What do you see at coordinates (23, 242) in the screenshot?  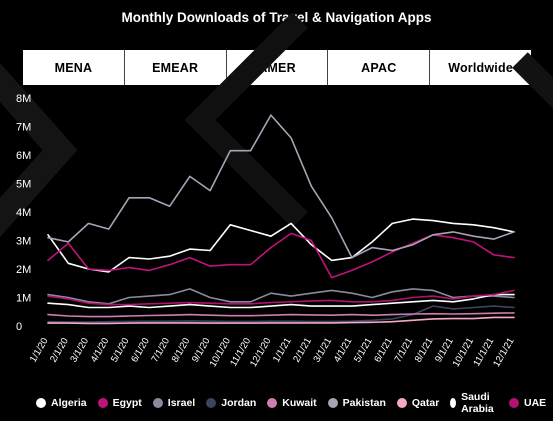 I see `y-tick-label: 3M` at bounding box center [23, 242].